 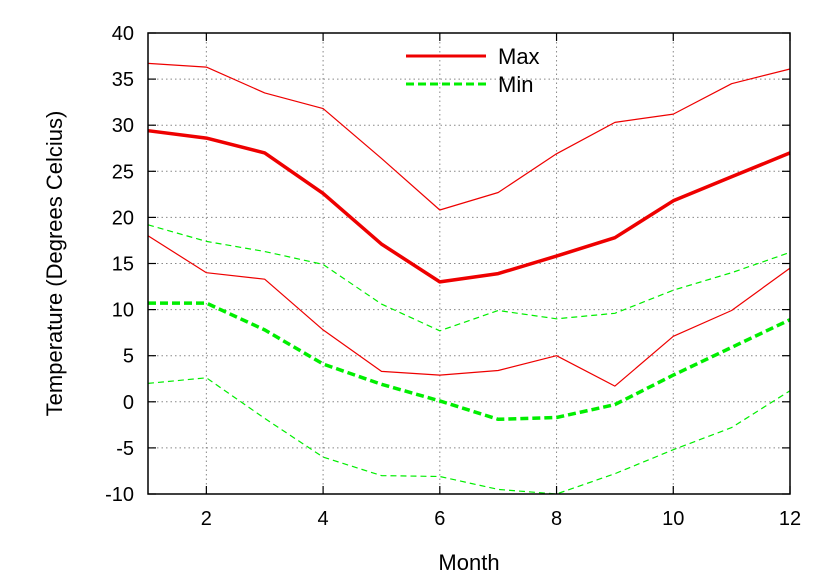 What do you see at coordinates (556, 519) in the screenshot?
I see `x-tick-label: 8` at bounding box center [556, 519].